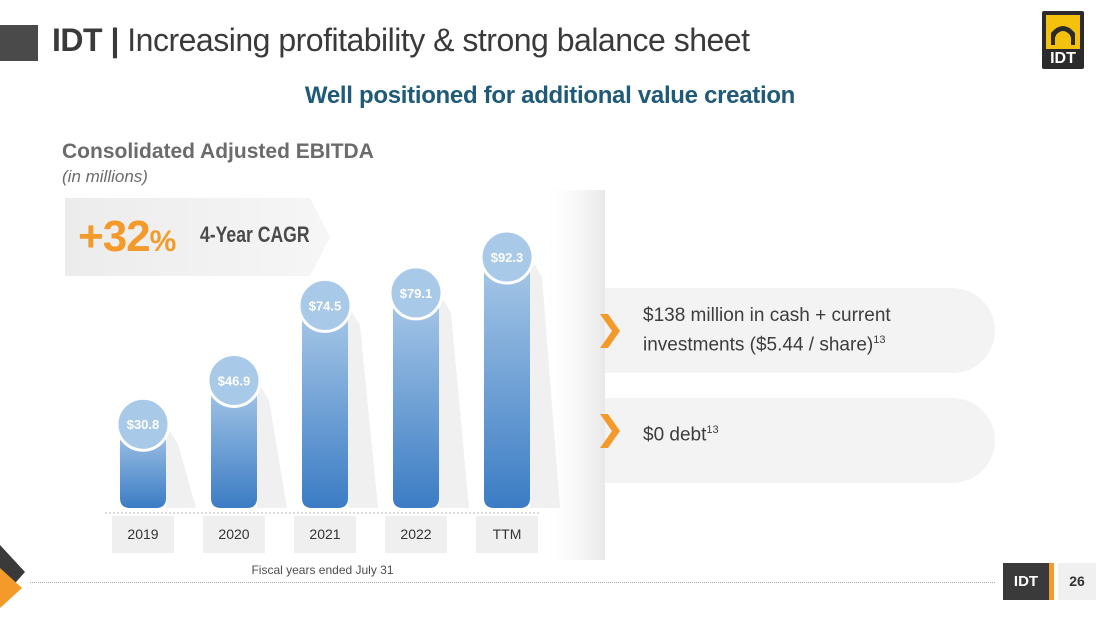 The image size is (1100, 620). I want to click on highlight-text-debt: $0 debt13, so click(681, 432).